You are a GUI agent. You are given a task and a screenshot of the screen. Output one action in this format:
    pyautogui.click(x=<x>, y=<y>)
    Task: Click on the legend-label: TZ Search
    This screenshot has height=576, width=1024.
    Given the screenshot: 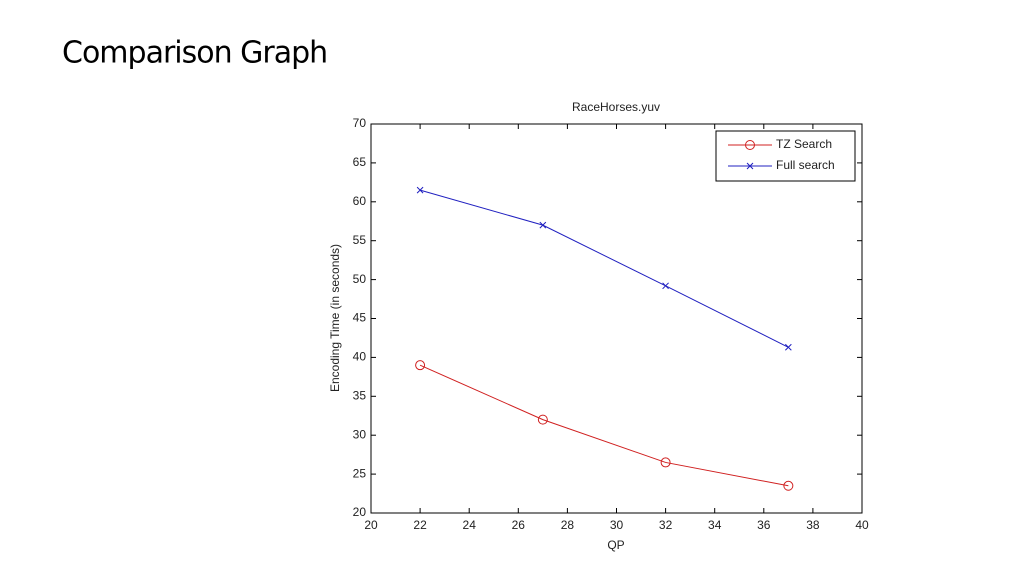 What is the action you would take?
    pyautogui.click(x=804, y=144)
    